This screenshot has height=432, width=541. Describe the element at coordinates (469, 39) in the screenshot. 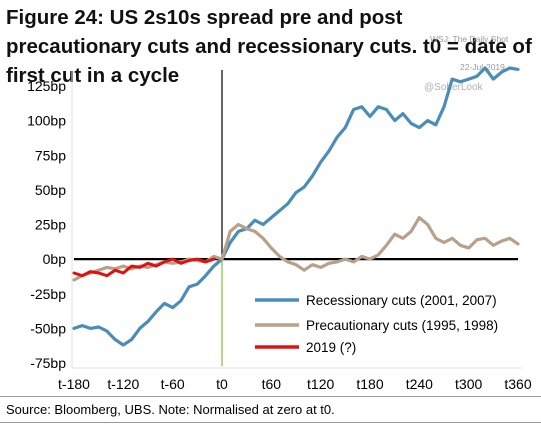

I see `watermark-source: WSJ: The Daily Shot` at that location.